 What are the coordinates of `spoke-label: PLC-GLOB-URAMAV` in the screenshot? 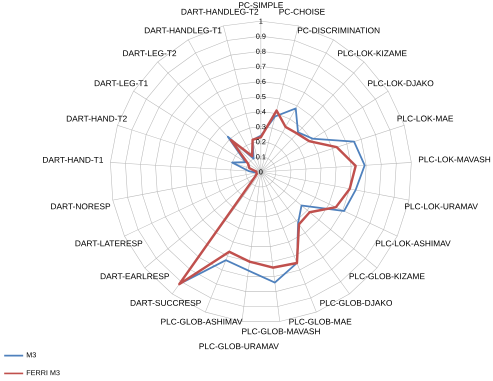 It's located at (239, 346).